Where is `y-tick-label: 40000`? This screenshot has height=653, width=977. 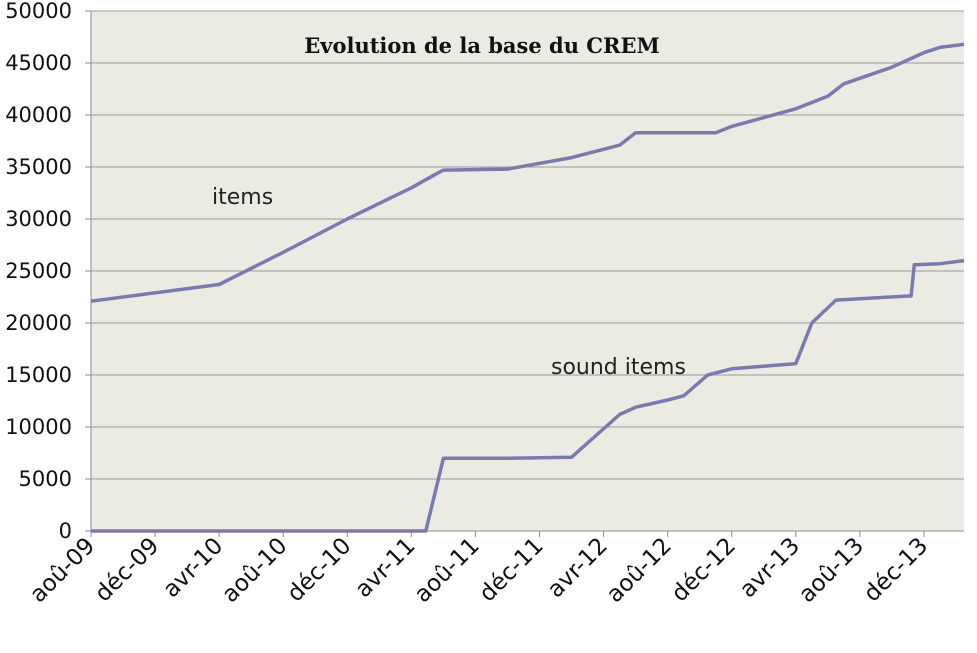
y-tick-label: 40000 is located at coordinates (38, 115).